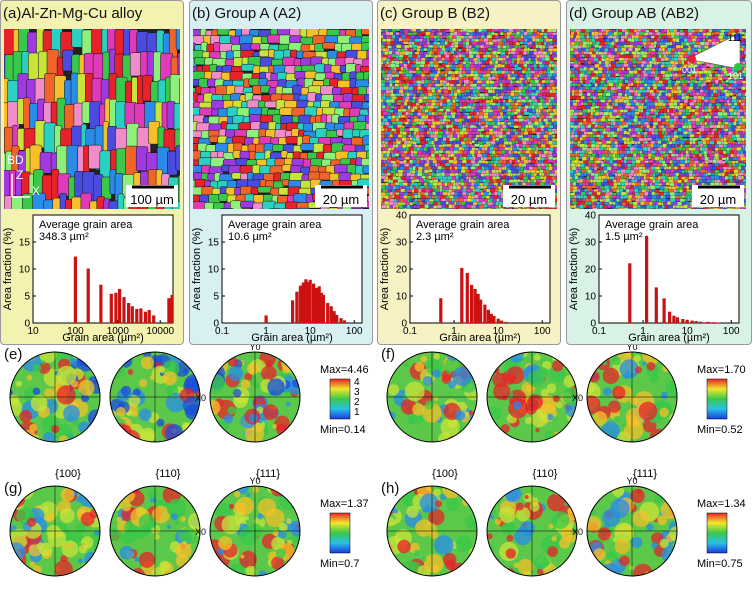 This screenshot has height=600, width=753. I want to click on scale-bar-label: 100 µm, so click(152, 199).